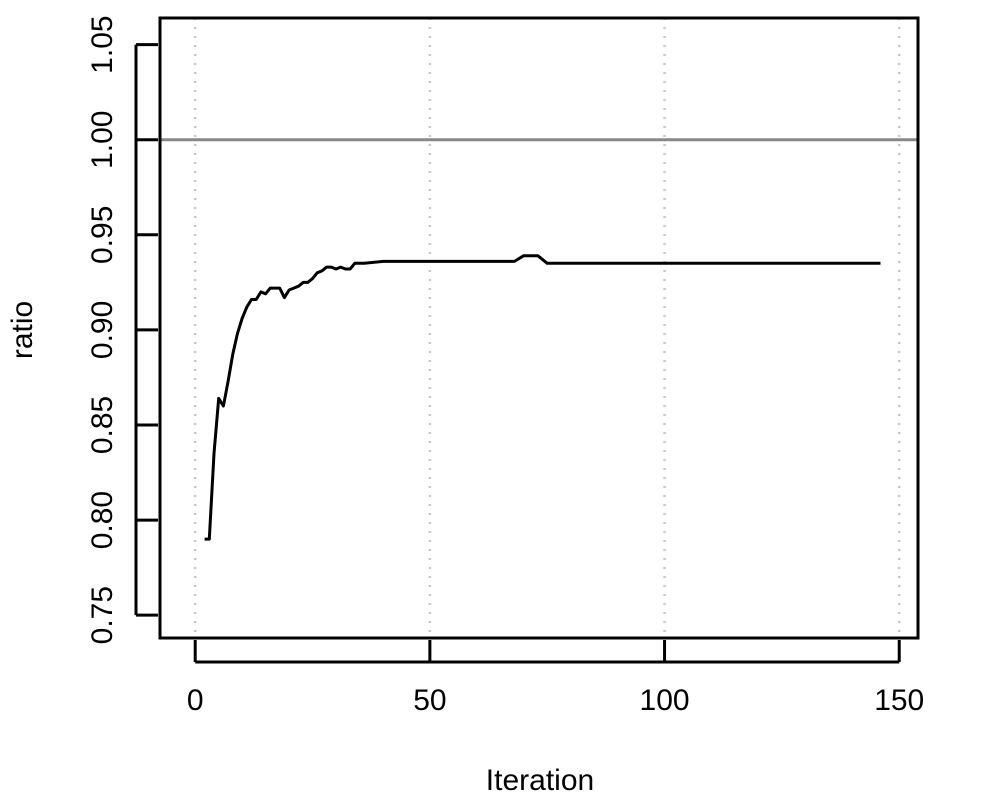 This screenshot has width=1000, height=800. I want to click on y-tick-label: 0.80, so click(102, 520).